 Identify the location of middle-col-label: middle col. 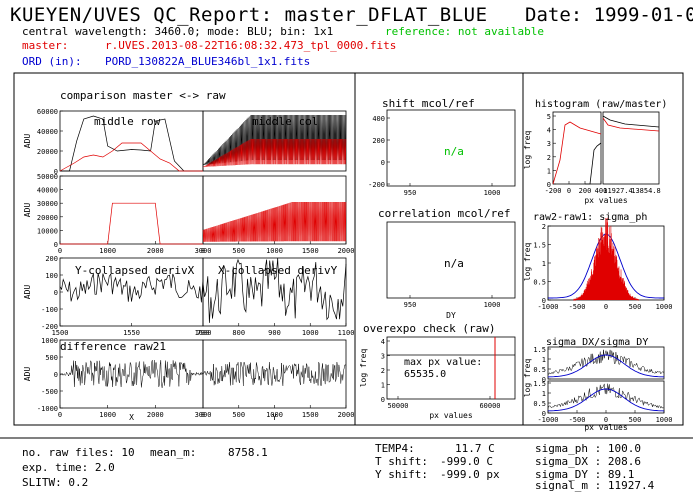
(285, 121).